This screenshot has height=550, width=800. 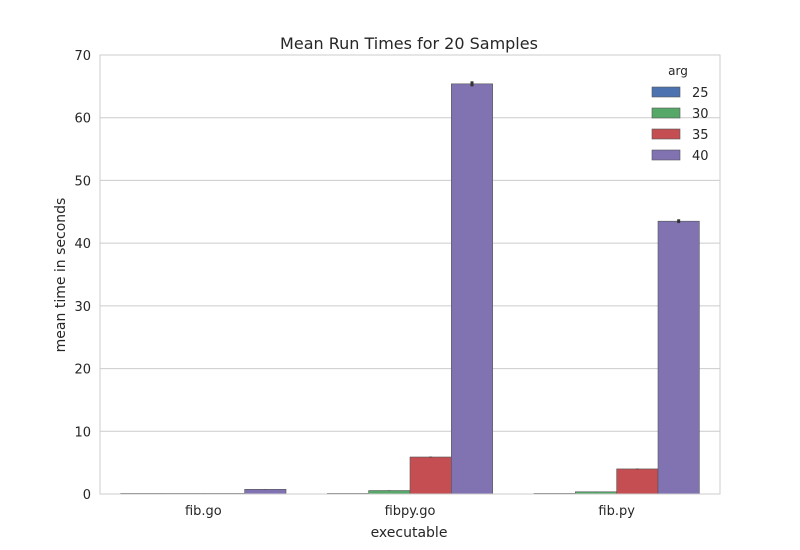 I want to click on bar-fib.py-35, so click(x=637, y=481).